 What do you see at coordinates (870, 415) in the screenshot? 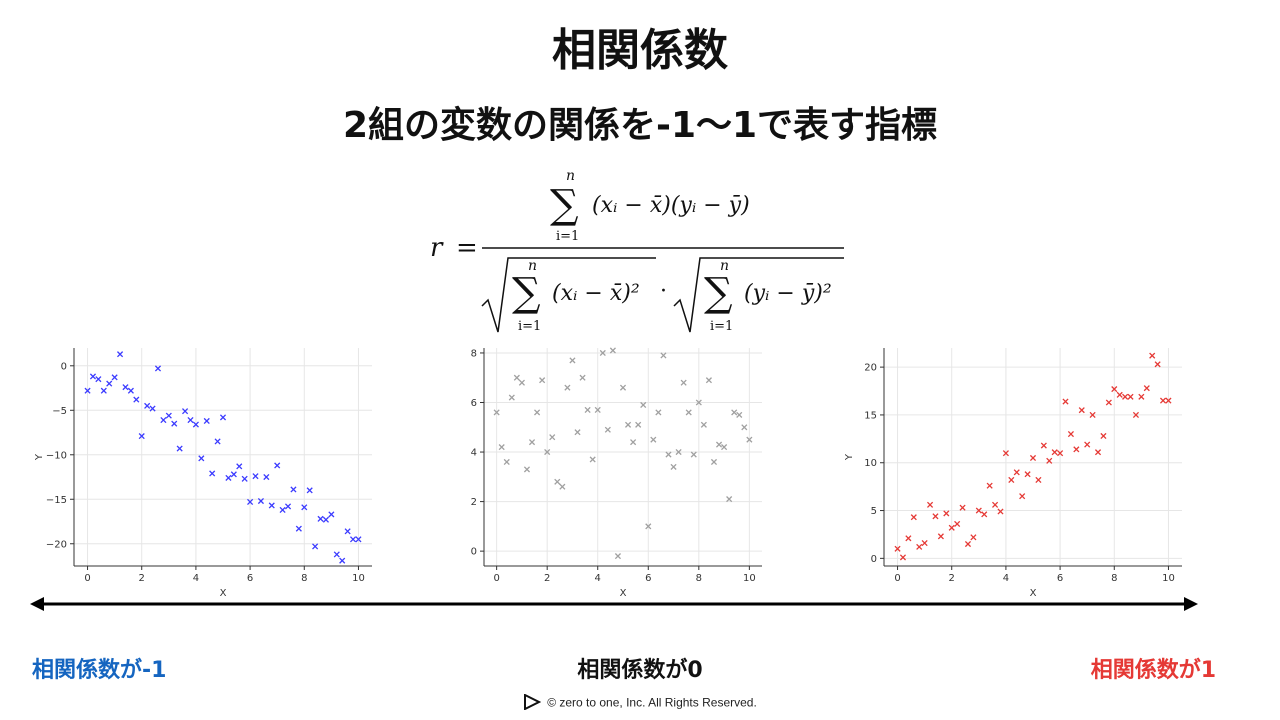
I see `y-tick-label: 15` at bounding box center [870, 415].